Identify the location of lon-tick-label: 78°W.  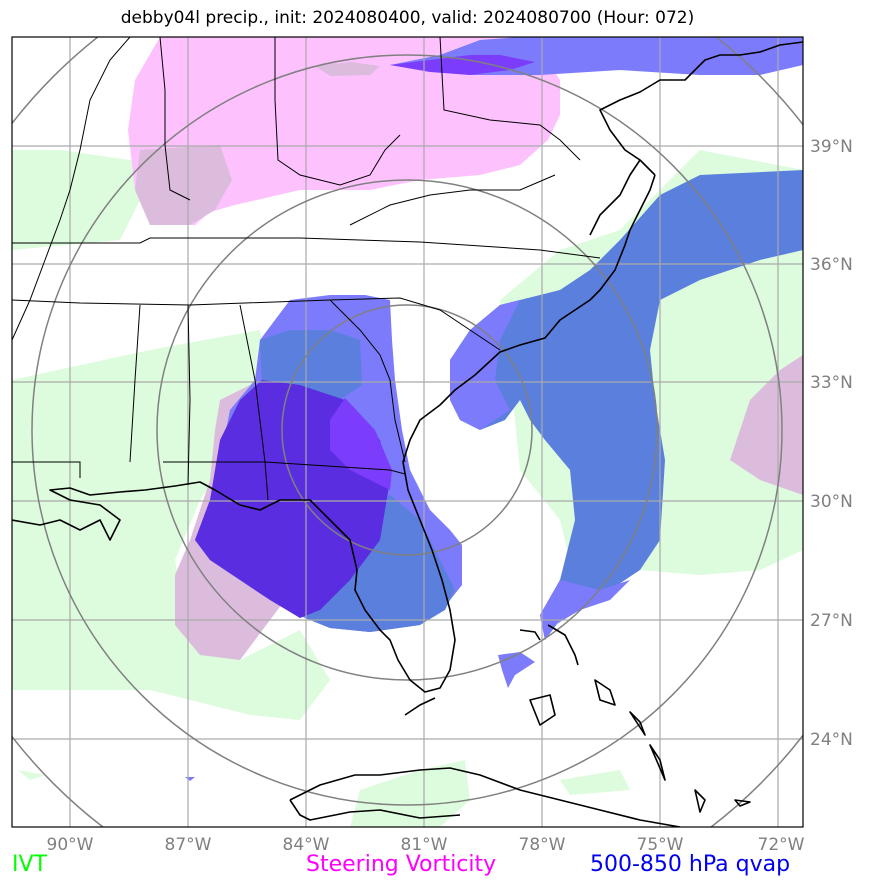
(542, 845).